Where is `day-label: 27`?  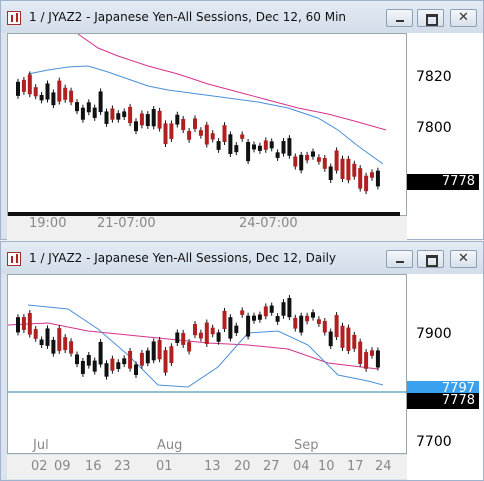
day-label: 27 is located at coordinates (271, 466).